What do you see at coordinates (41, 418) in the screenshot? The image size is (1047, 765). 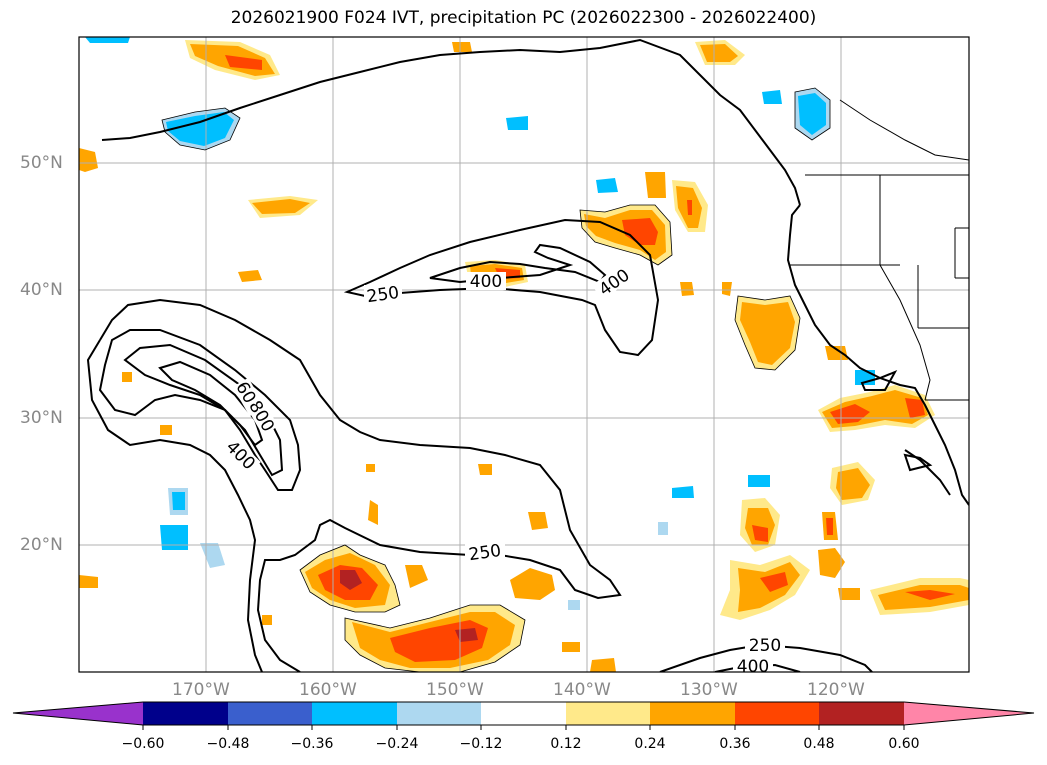 I see `lat-label-30n: 30°N` at bounding box center [41, 418].